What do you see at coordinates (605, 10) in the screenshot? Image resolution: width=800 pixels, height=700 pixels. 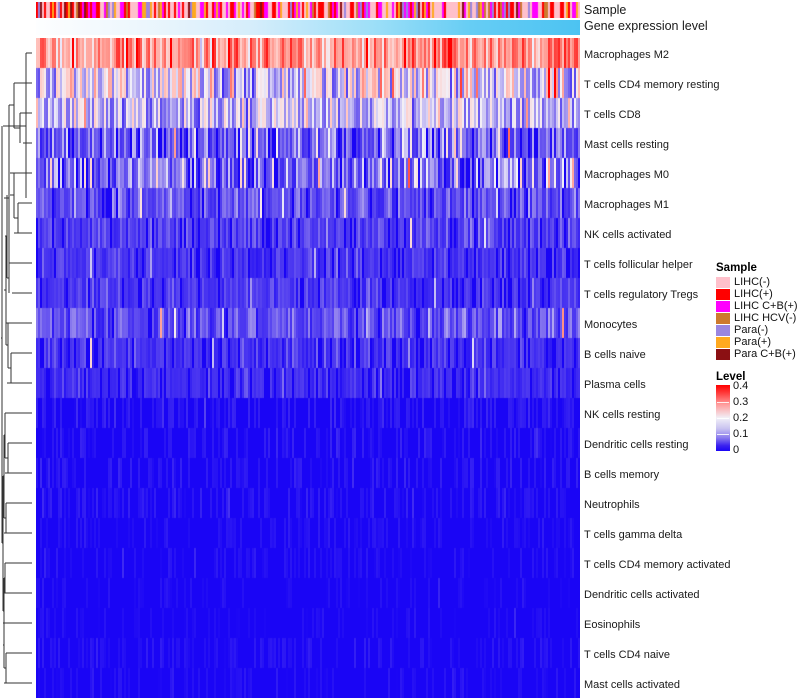 I see `sample-track-label: Sample` at bounding box center [605, 10].